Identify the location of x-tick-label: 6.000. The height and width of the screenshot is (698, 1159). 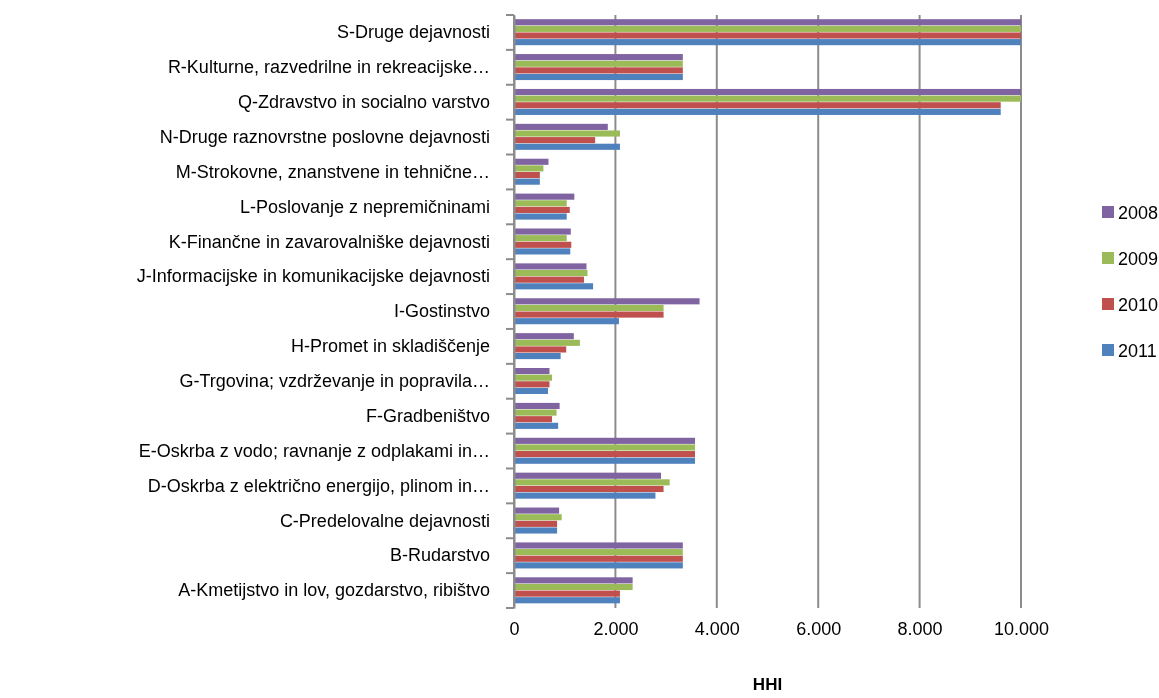
(819, 628).